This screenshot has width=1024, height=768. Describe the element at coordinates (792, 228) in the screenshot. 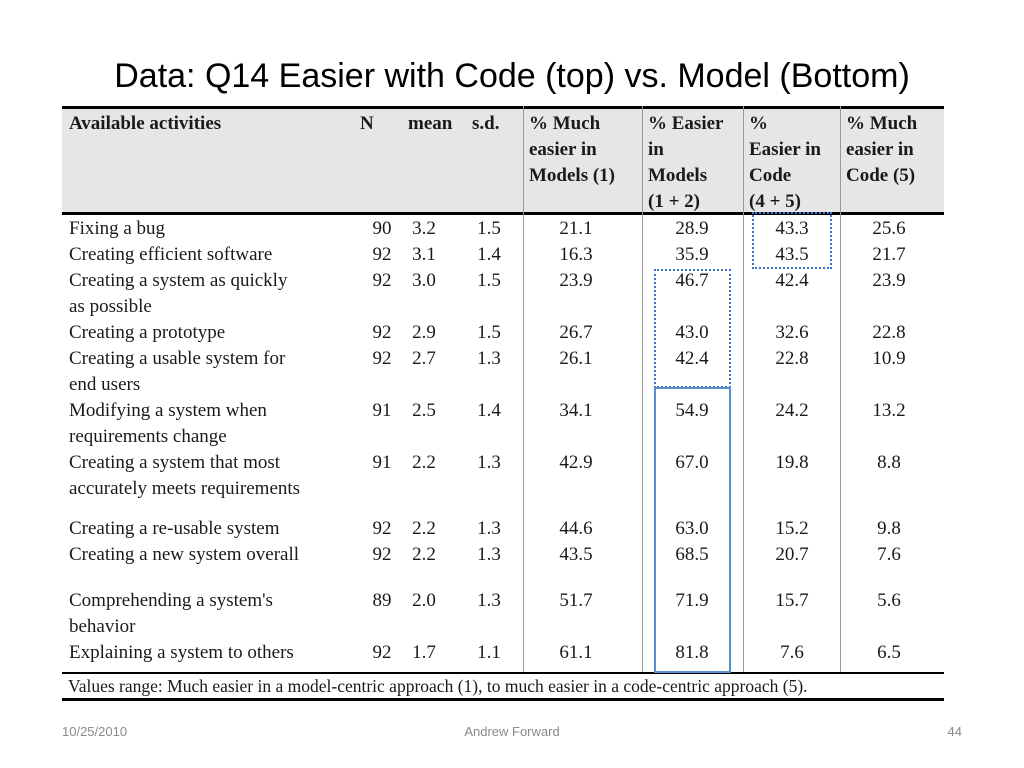

I see `cell-easier-code: 43.3` at that location.